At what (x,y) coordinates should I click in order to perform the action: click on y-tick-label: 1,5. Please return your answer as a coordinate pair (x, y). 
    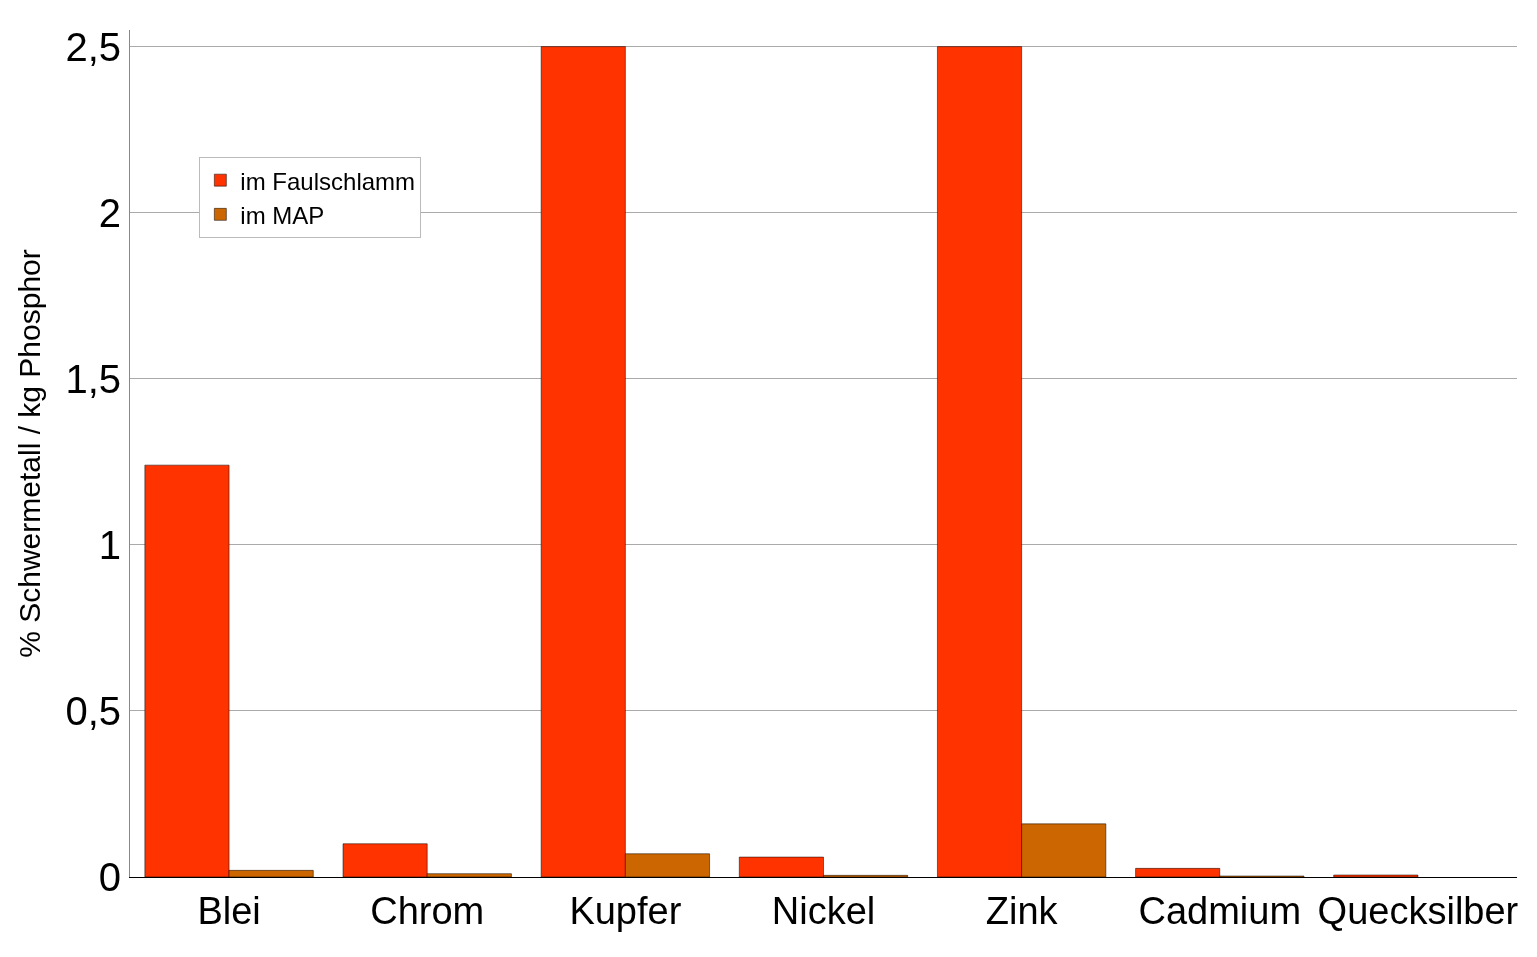
    Looking at the image, I should click on (93, 378).